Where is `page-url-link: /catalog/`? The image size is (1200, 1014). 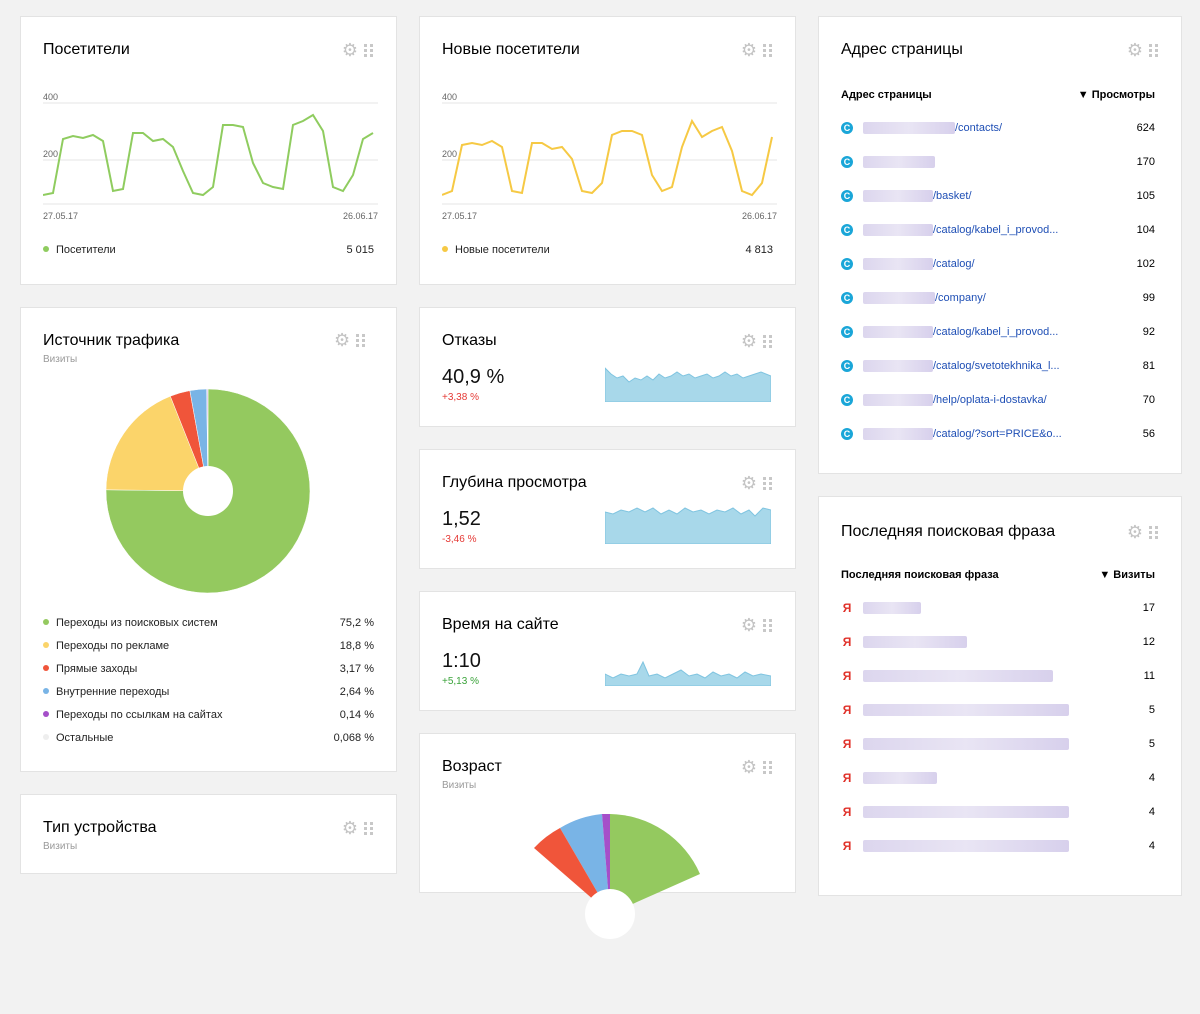
page-url-link: /catalog/ is located at coordinates (954, 264).